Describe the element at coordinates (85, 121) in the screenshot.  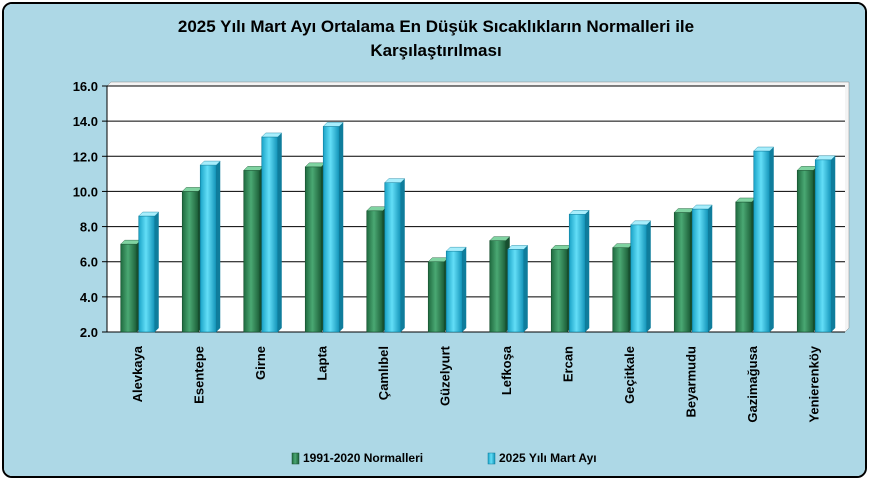
I see `y-tick-label: 14.0` at that location.